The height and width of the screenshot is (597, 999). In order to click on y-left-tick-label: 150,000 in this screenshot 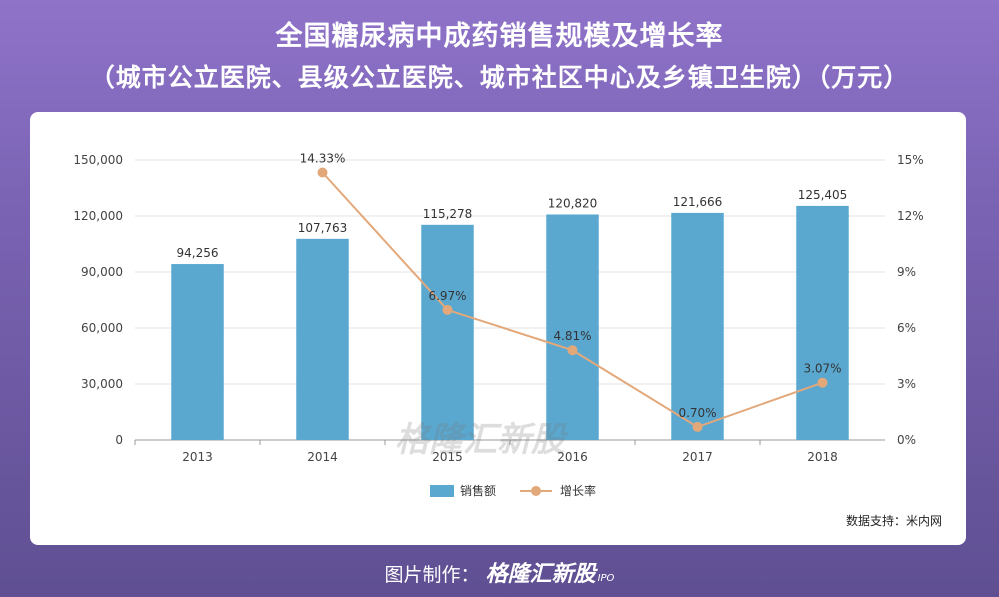, I will do `click(98, 160)`.